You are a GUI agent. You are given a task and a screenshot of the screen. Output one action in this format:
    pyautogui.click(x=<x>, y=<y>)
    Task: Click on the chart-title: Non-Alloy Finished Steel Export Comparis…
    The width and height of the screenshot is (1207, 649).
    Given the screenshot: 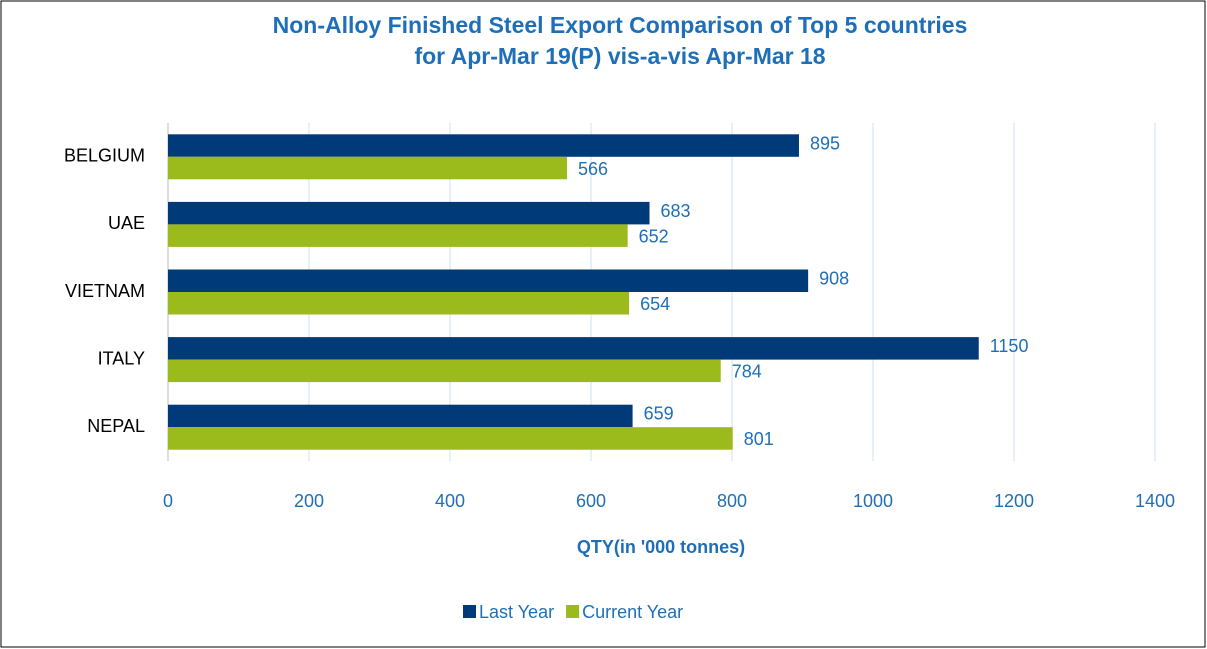 What is the action you would take?
    pyautogui.click(x=620, y=25)
    